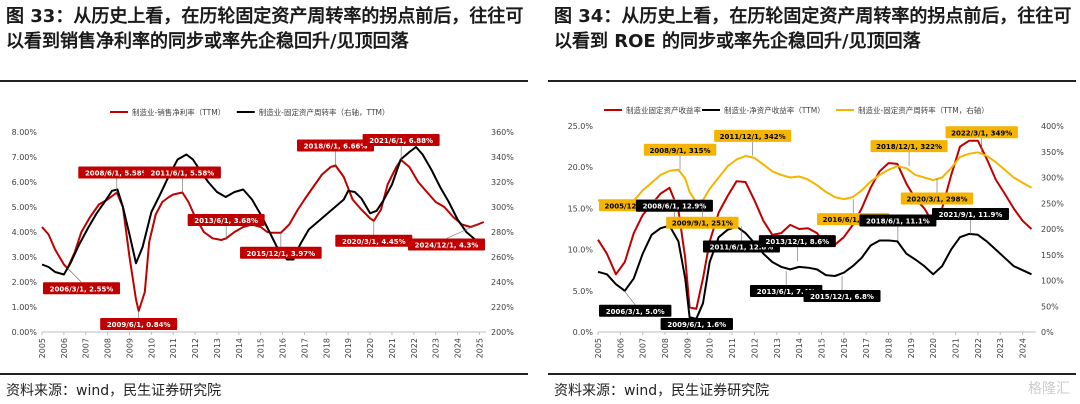  What do you see at coordinates (1050, 306) in the screenshot?
I see `y-right-tick-label: 50%` at bounding box center [1050, 306].